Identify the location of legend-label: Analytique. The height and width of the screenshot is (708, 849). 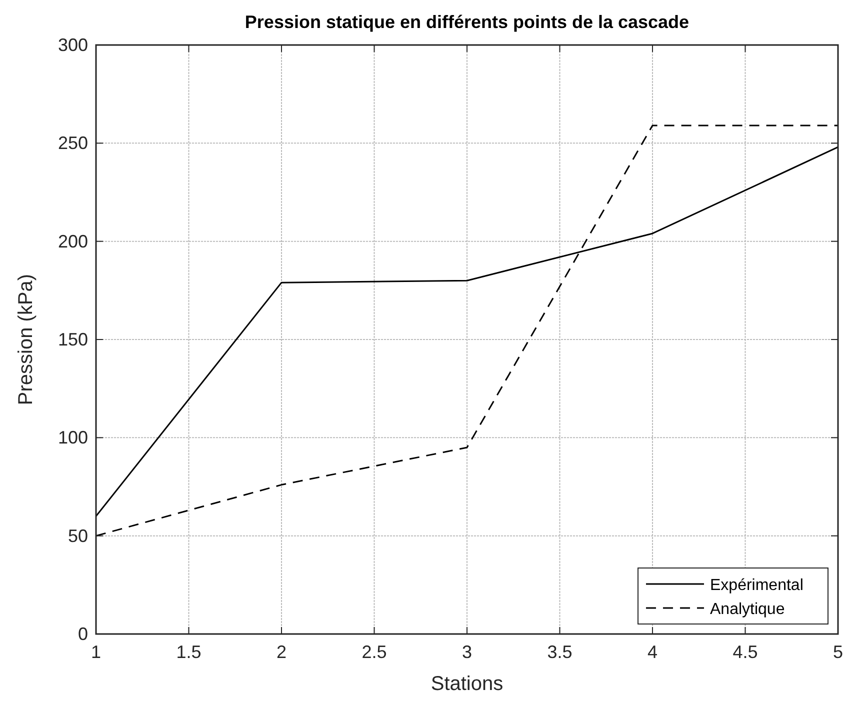
(747, 609).